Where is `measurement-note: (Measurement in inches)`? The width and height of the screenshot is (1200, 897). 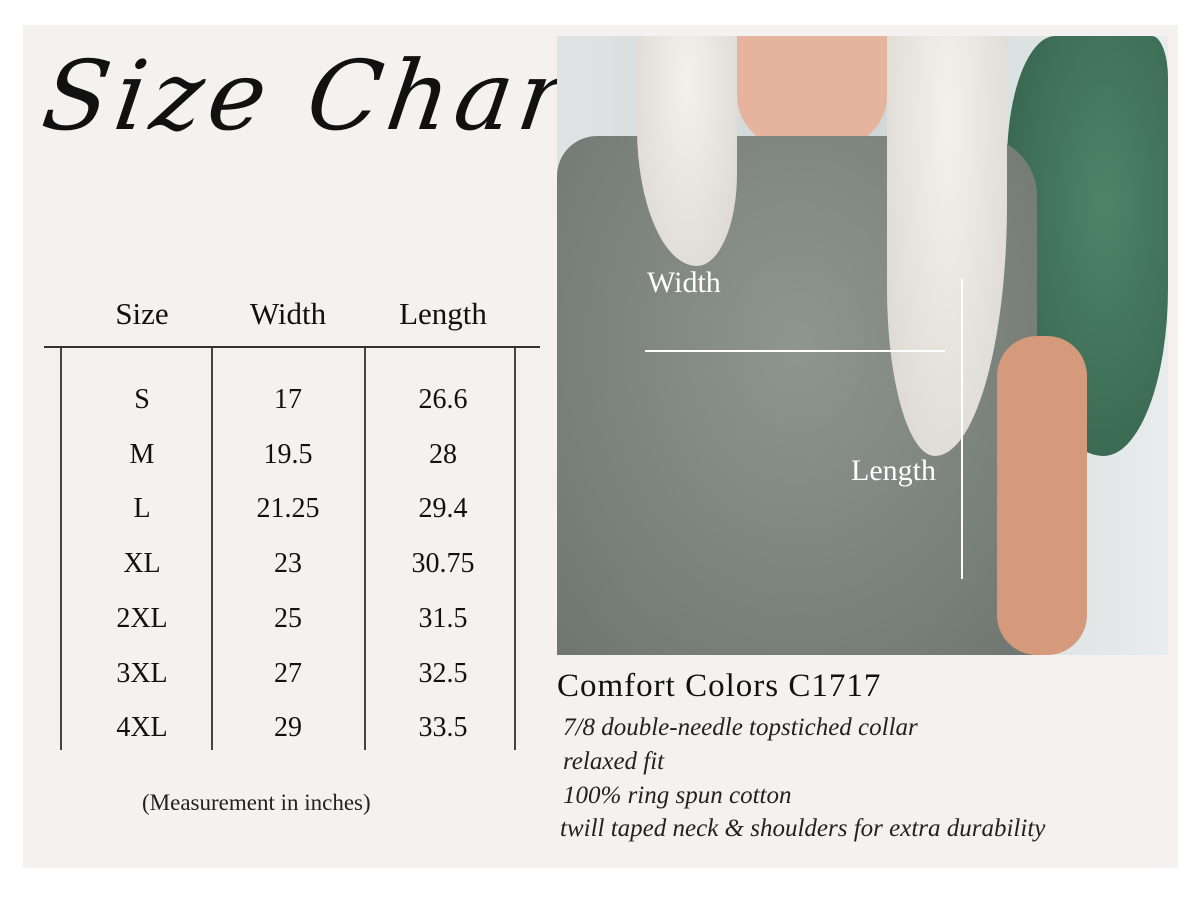 measurement-note: (Measurement in inches) is located at coordinates (256, 802).